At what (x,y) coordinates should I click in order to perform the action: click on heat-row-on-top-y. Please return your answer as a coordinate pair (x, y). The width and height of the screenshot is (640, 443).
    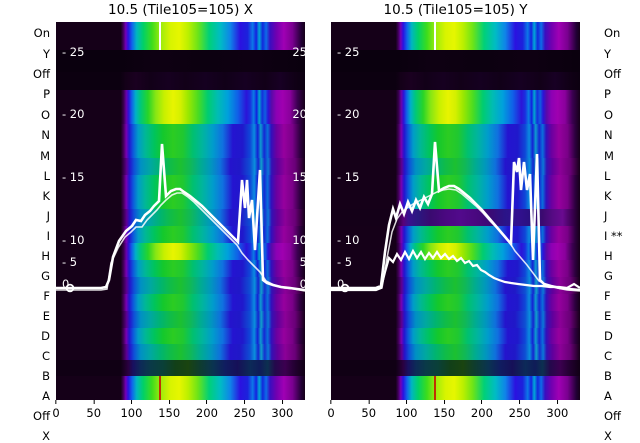
    Looking at the image, I should click on (455, 36).